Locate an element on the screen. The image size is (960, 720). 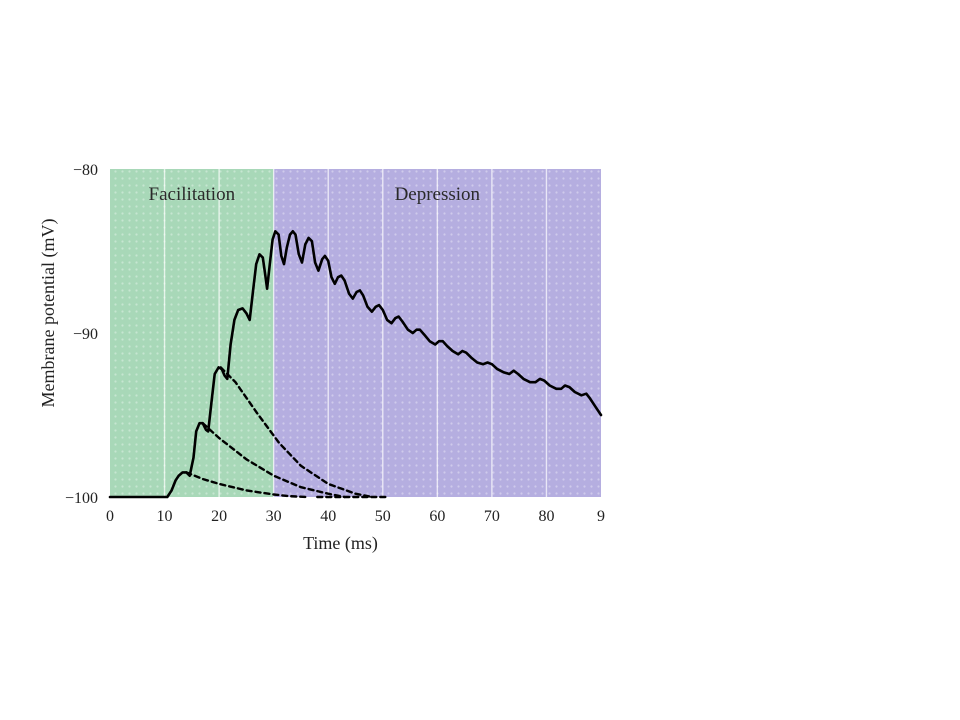
y-tick-label-1: −90 is located at coordinates (85, 334).